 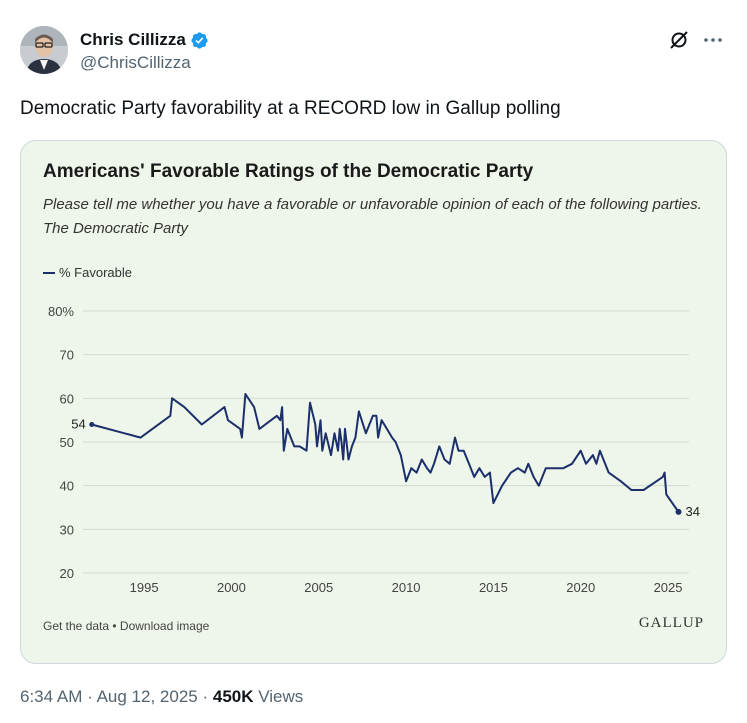 What do you see at coordinates (67, 442) in the screenshot?
I see `y-tick-label: 50` at bounding box center [67, 442].